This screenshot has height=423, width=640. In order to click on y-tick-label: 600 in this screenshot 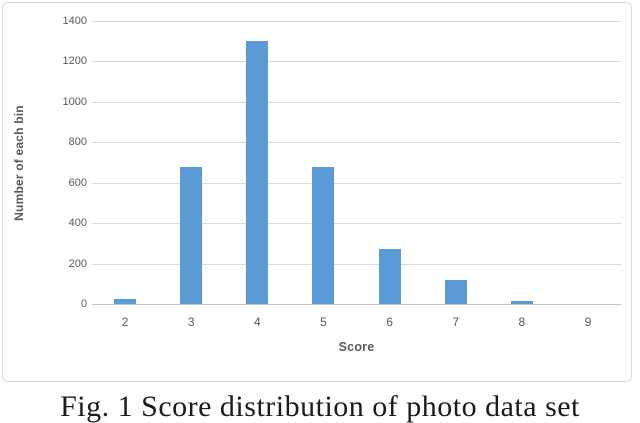, I will do `click(77, 182)`.